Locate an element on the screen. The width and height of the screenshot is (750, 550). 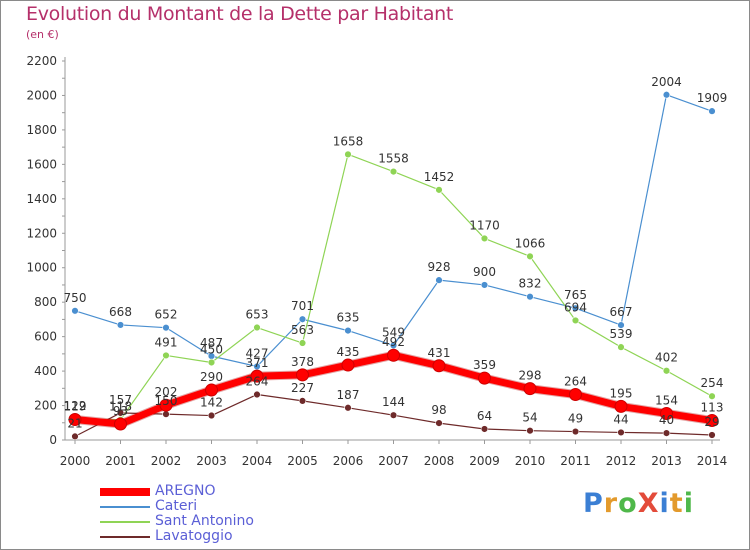
y-tick-label: 600 is located at coordinates (45, 337).